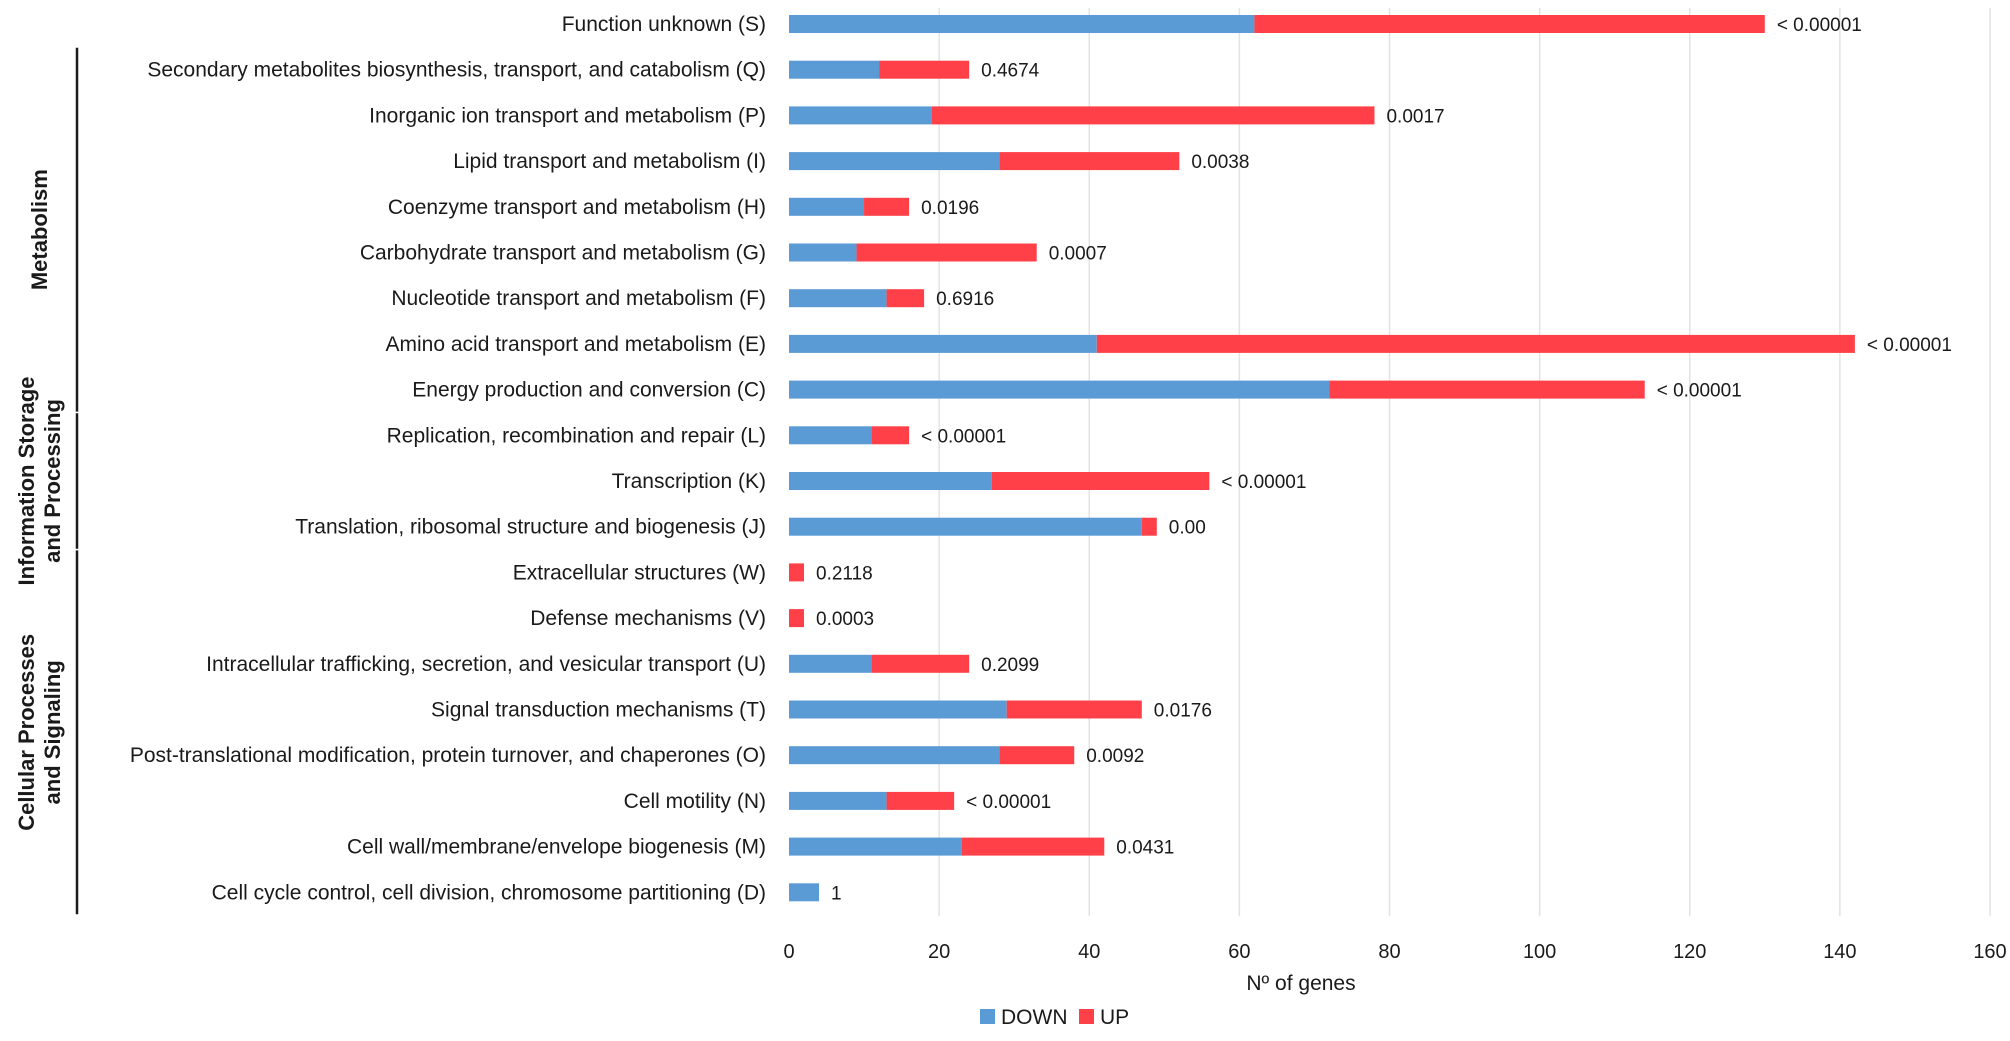 The image size is (2010, 1041). I want to click on p-value-label: 0.0017, so click(1415, 116).